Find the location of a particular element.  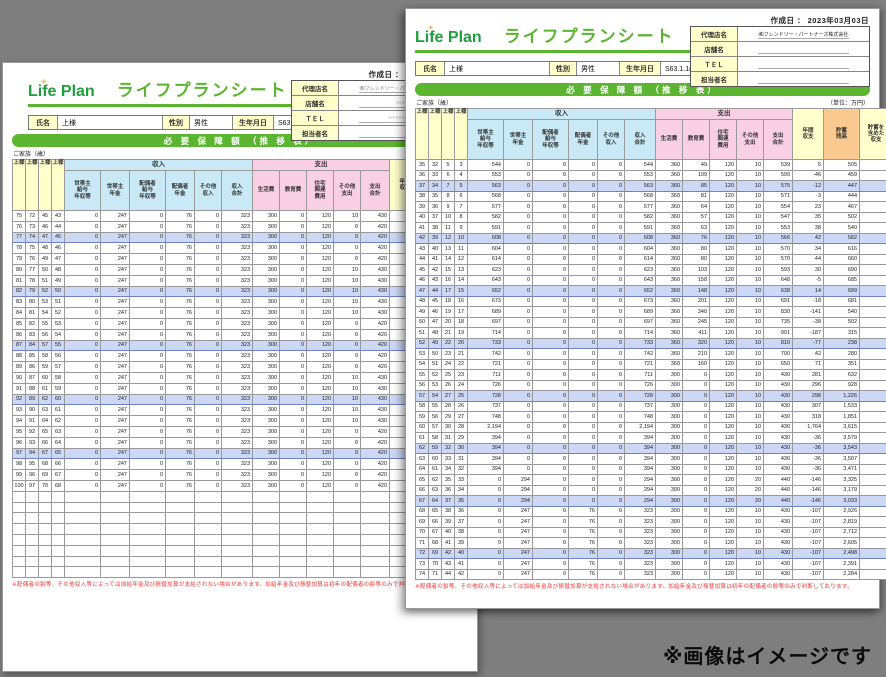

agency-row: 担当者名 is located at coordinates (381, 133).